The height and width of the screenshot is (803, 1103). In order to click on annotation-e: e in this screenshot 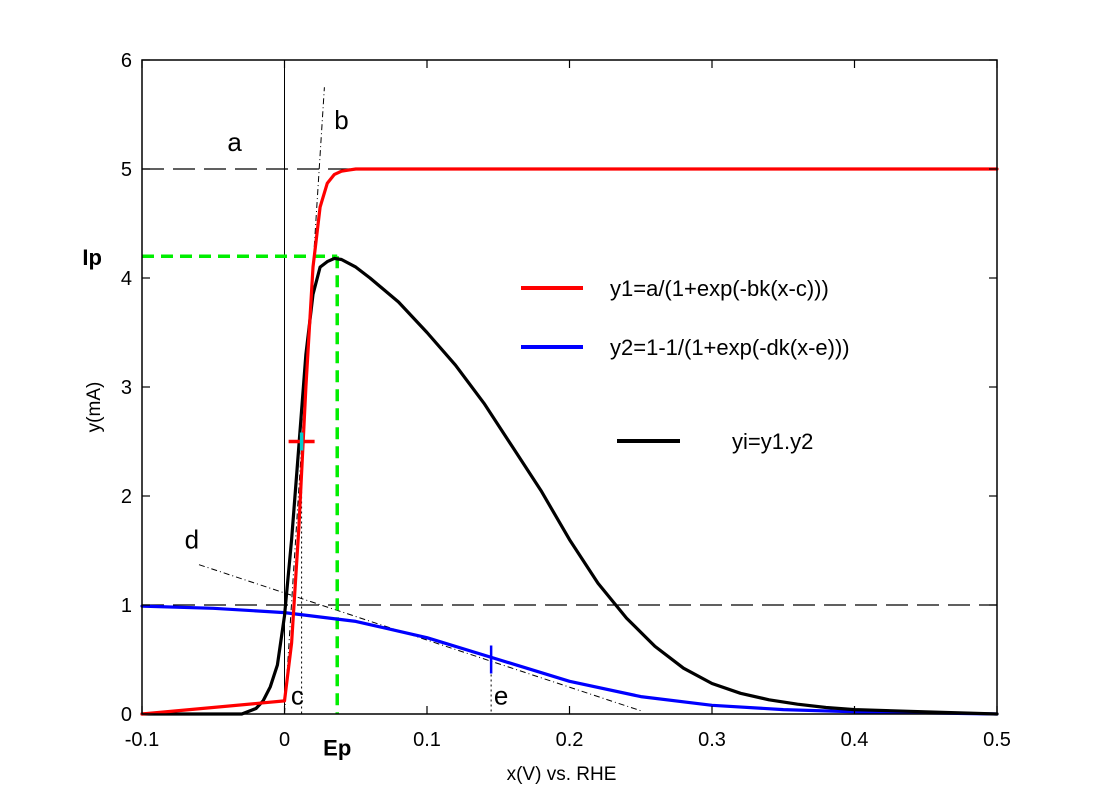, I will do `click(501, 695)`.